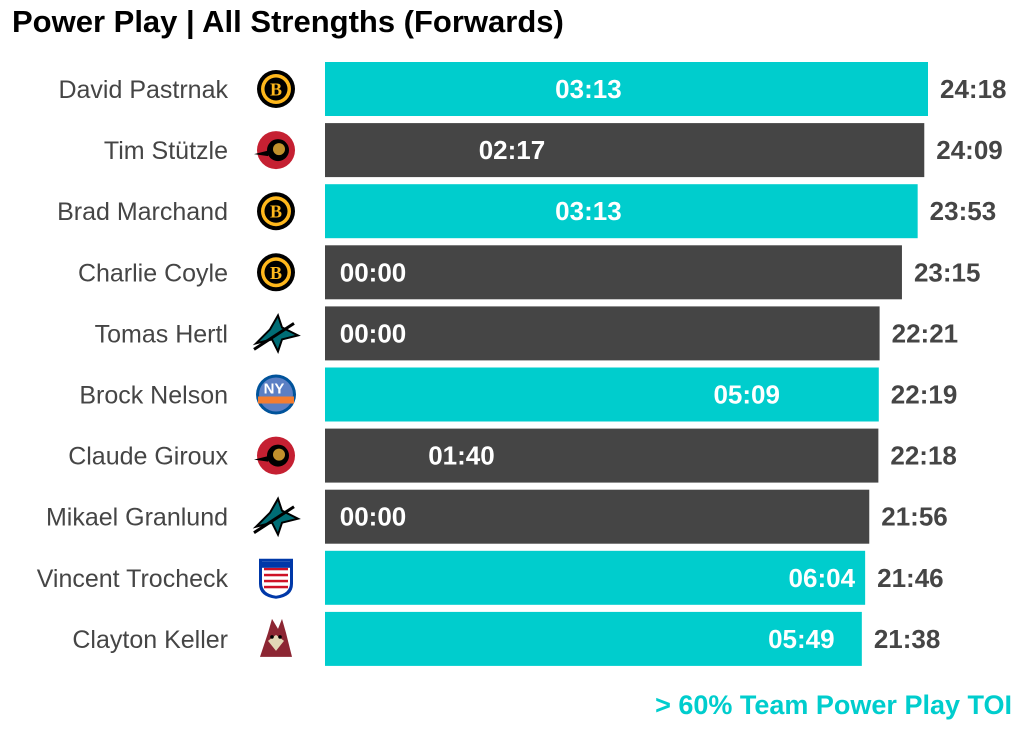 The image size is (1024, 731). What do you see at coordinates (512, 150) in the screenshot?
I see `pp-toi-label: 02:17` at bounding box center [512, 150].